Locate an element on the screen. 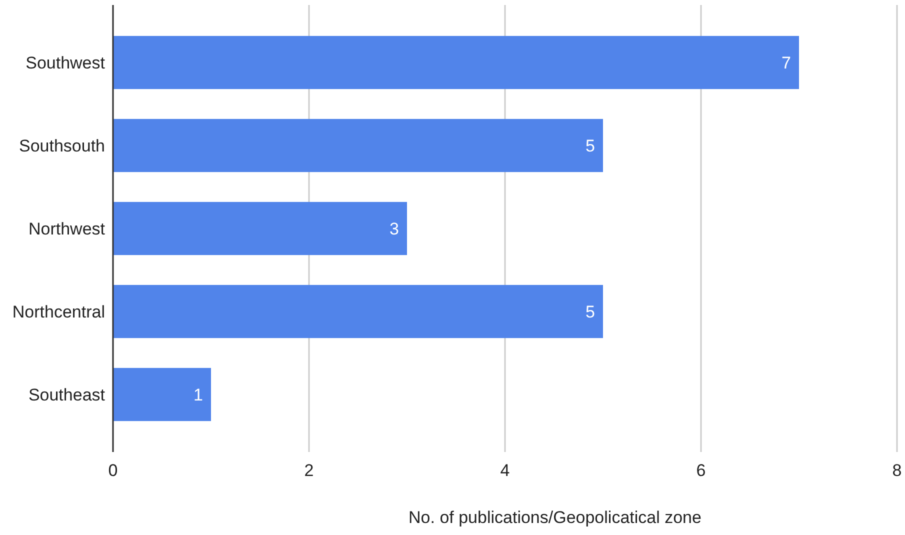 Image resolution: width=905 pixels, height=535 pixels. x-tick-label: 0 is located at coordinates (113, 470).